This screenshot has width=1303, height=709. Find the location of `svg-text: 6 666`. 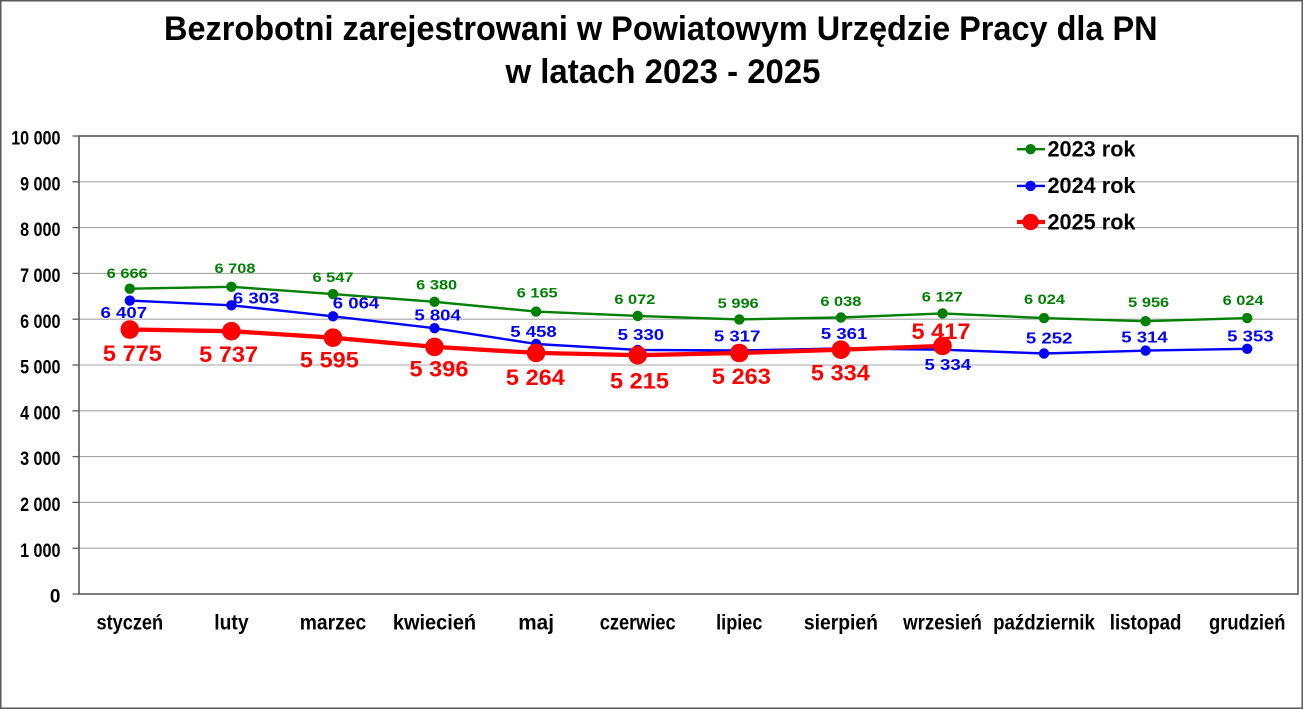

svg-text: 6 666 is located at coordinates (127, 273).